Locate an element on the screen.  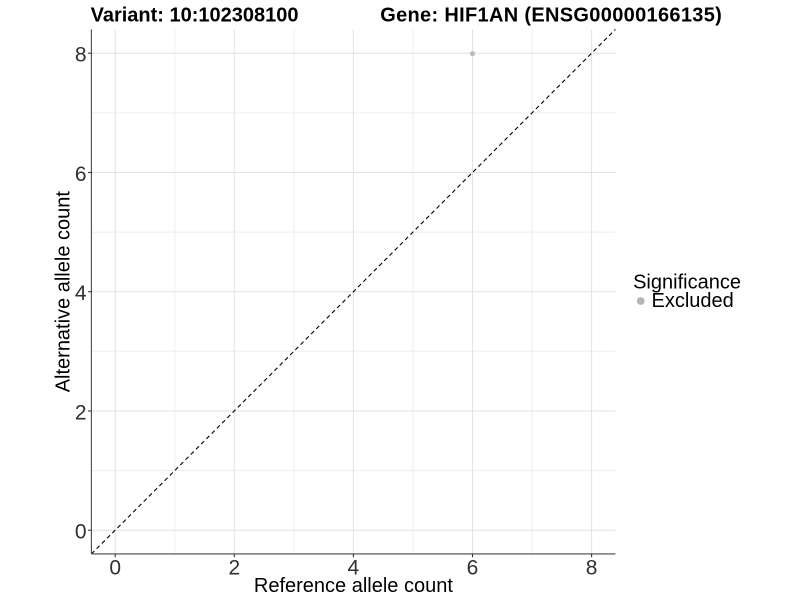
svg-text: Significance is located at coordinates (687, 283).